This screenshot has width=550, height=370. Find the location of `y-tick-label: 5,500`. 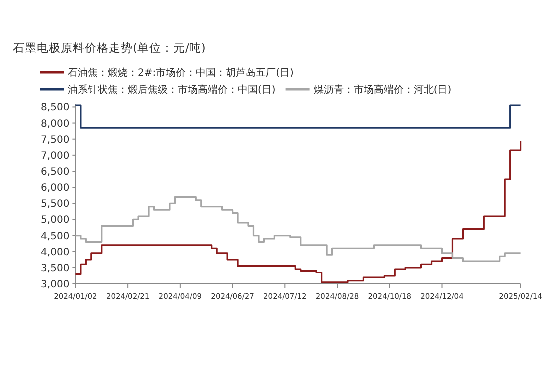

y-tick-label: 5,500 is located at coordinates (55, 204).